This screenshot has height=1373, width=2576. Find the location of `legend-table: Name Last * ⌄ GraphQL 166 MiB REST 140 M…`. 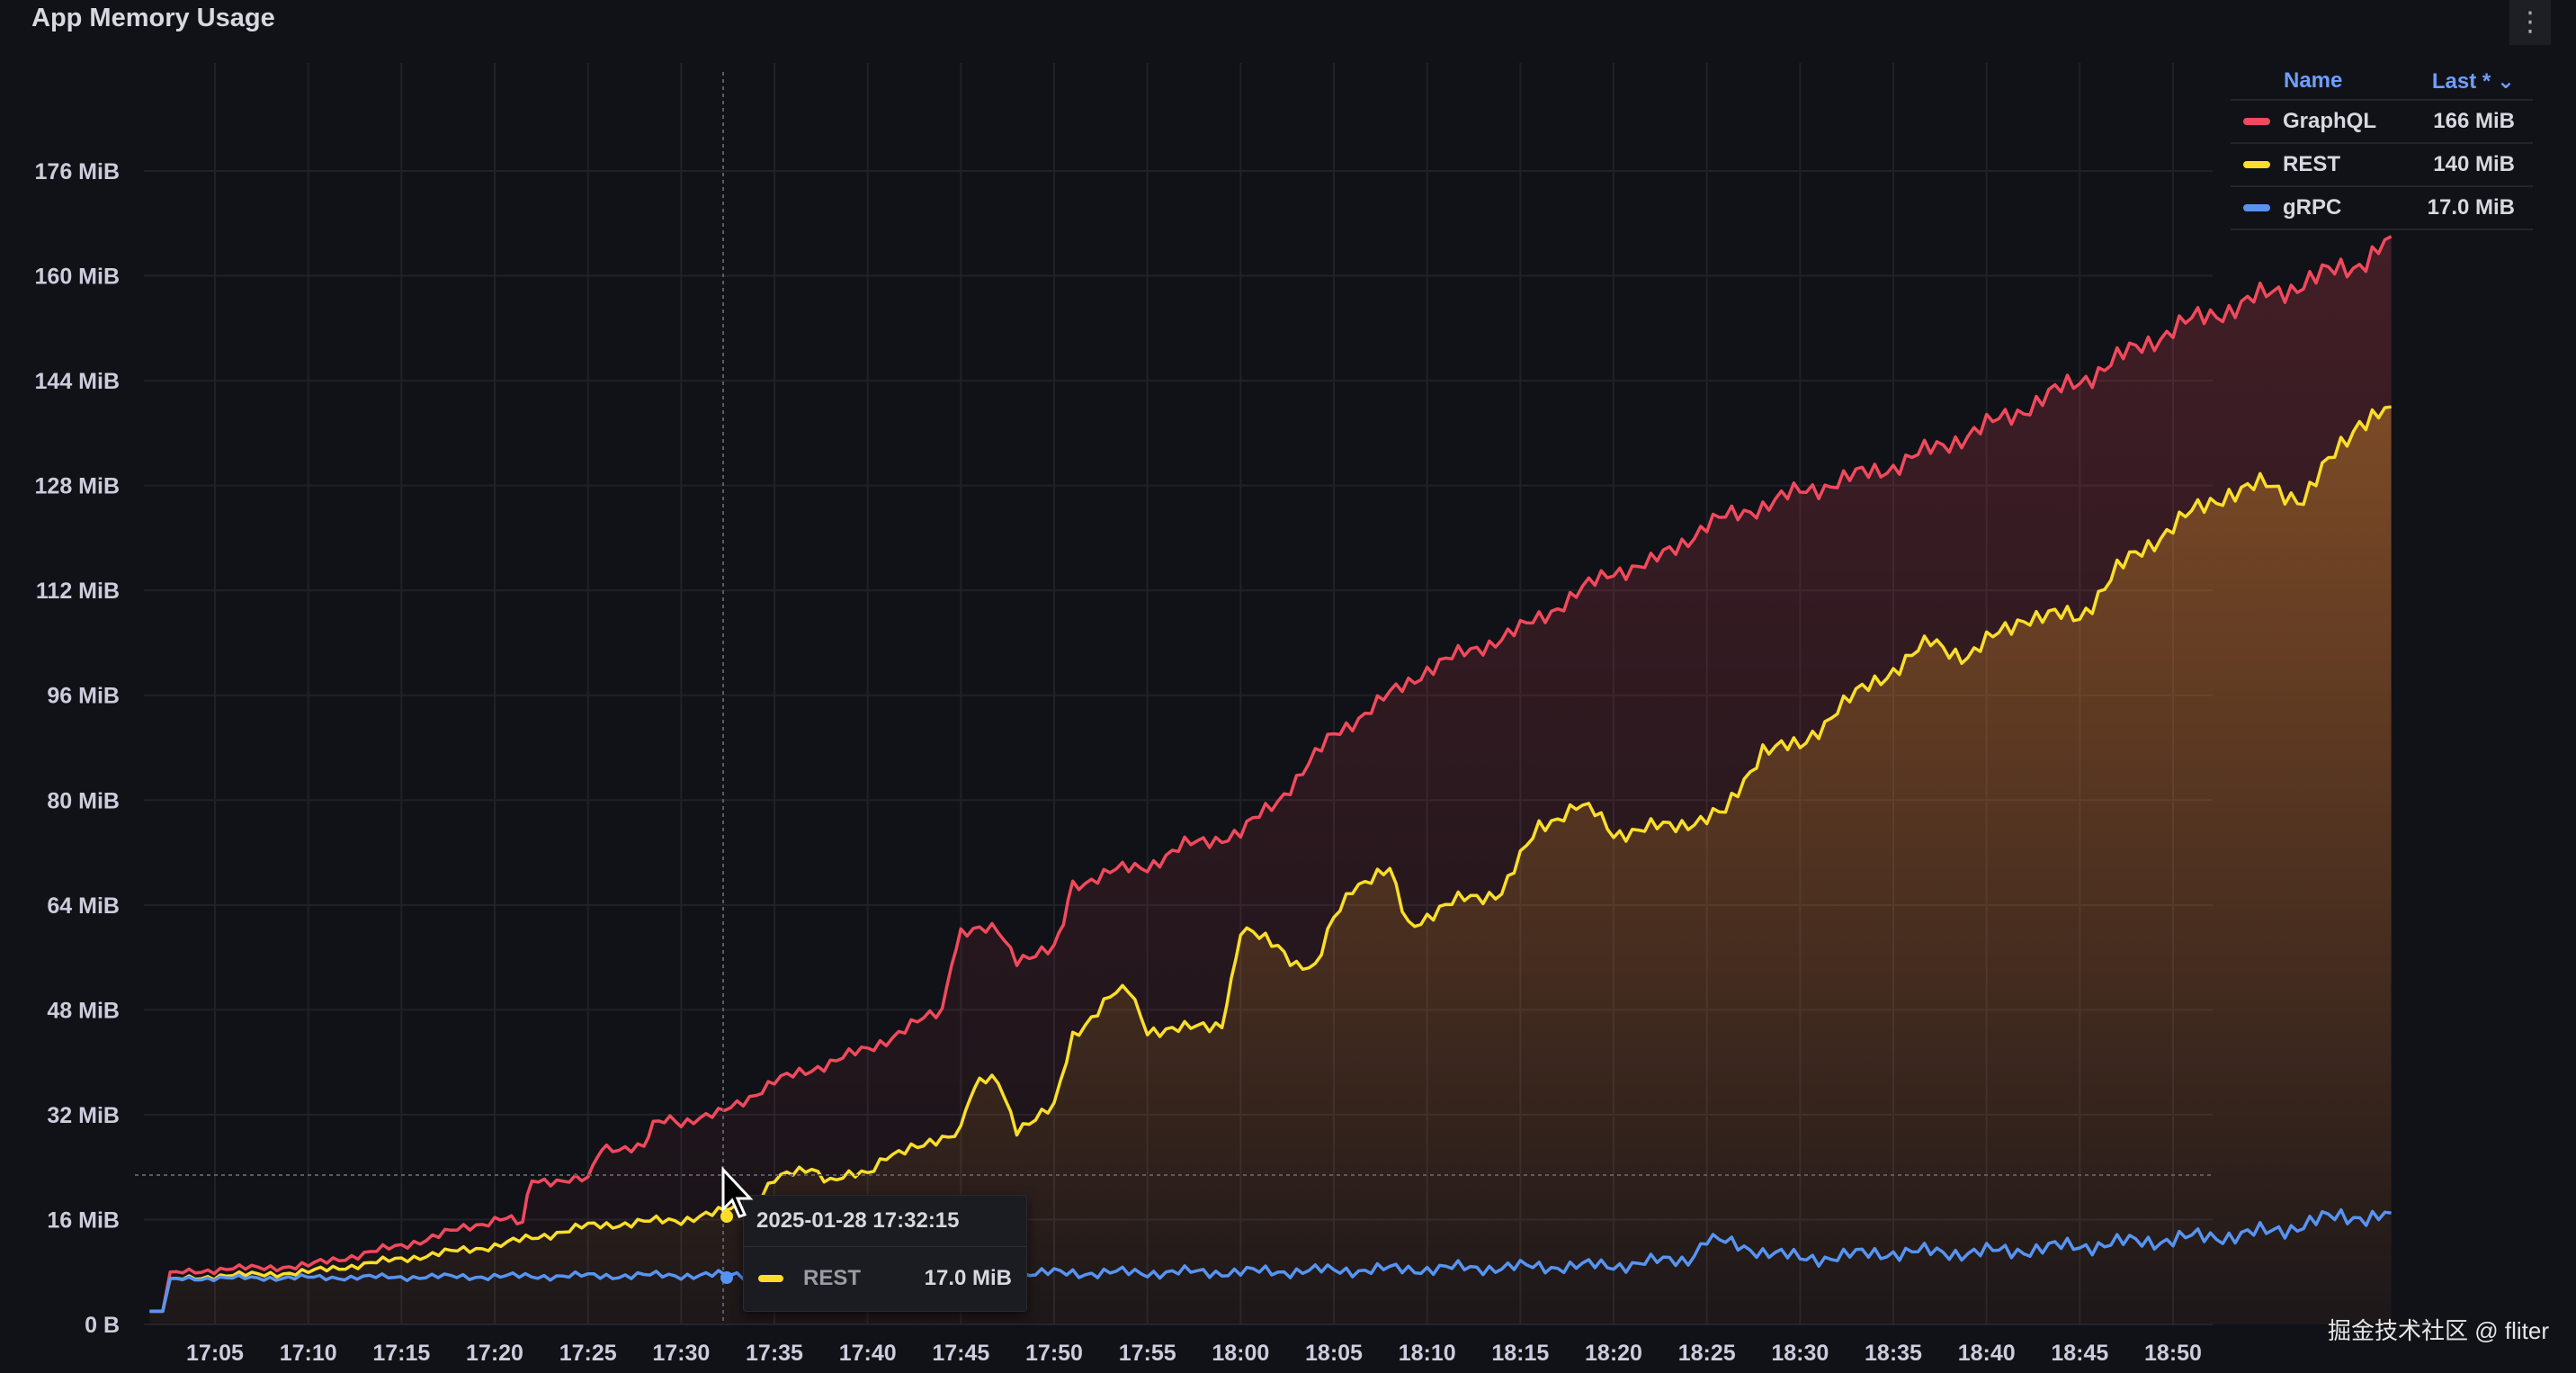

legend-table: Name Last * ⌄ GraphQL 166 MiB REST 140 M… is located at coordinates (2382, 146).